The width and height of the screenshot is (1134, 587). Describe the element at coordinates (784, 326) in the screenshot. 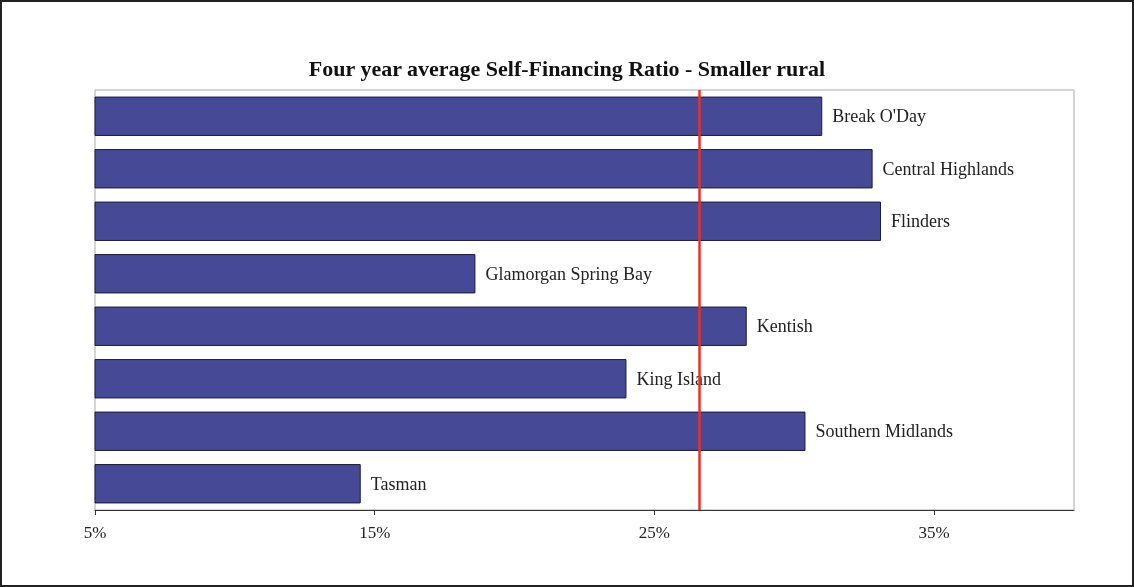

I see `y-tick-label: Kentish` at that location.